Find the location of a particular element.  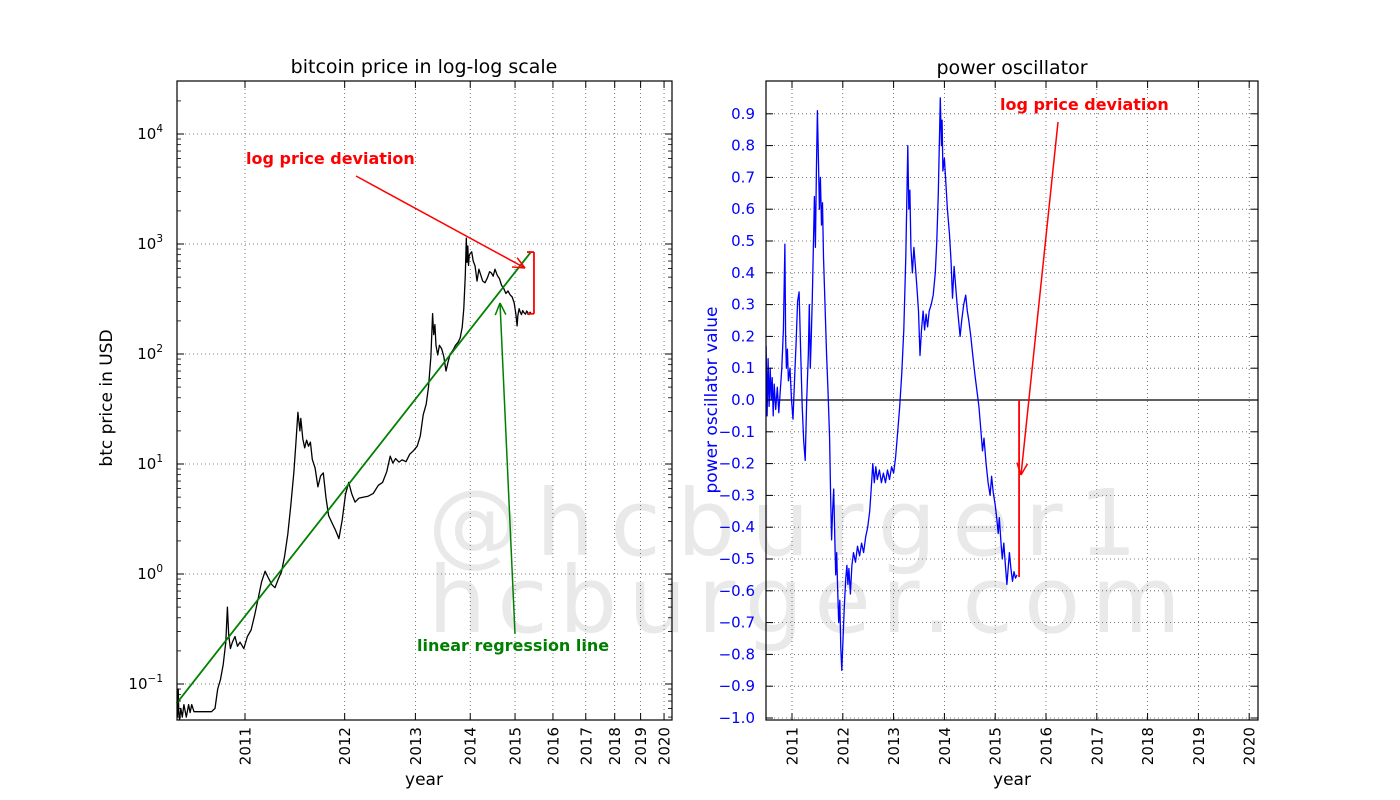

annotation-btc-price-0: log price deviation is located at coordinates (330, 158).